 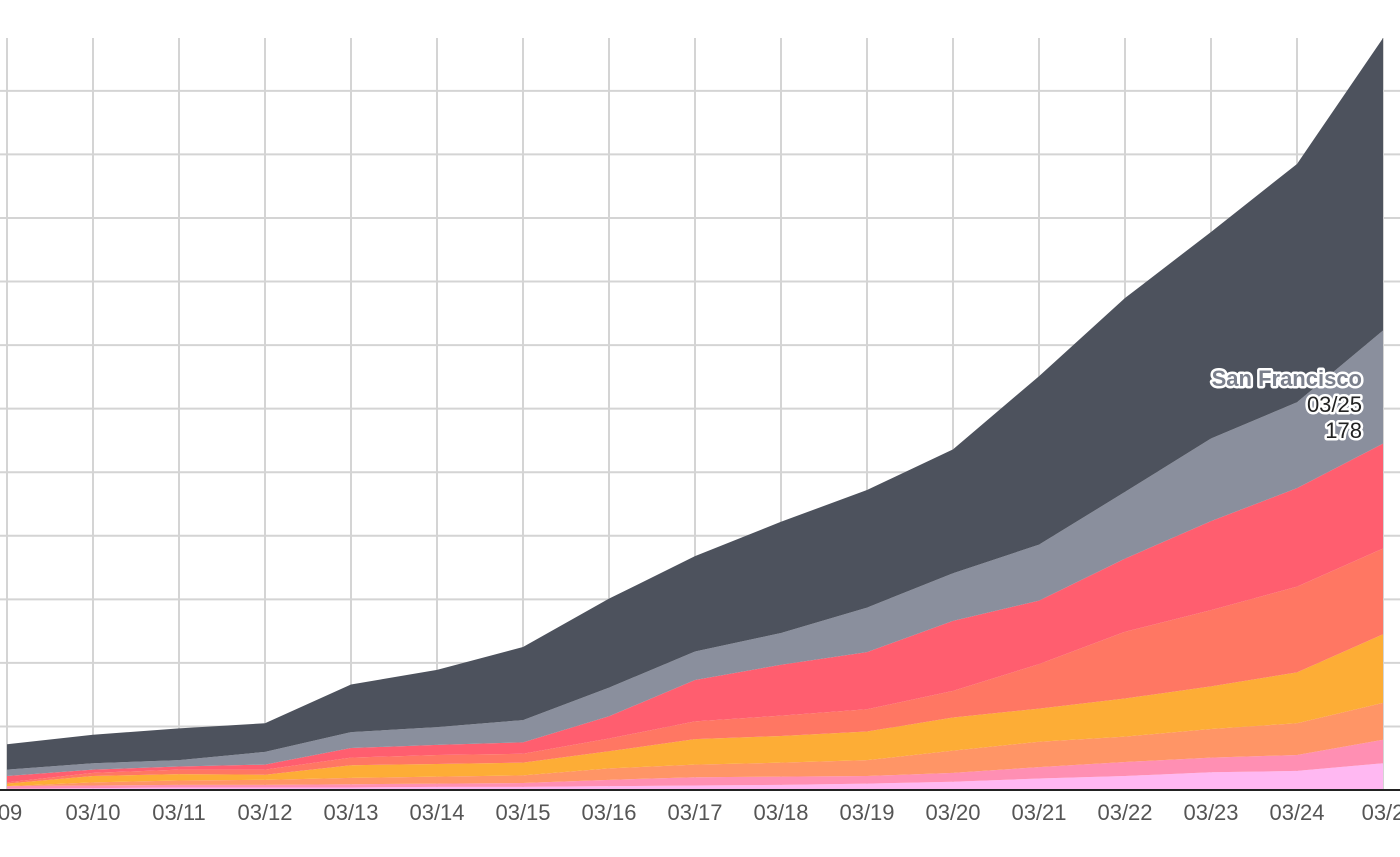 What do you see at coordinates (92, 812) in the screenshot?
I see `x-tick-label: 03/10` at bounding box center [92, 812].